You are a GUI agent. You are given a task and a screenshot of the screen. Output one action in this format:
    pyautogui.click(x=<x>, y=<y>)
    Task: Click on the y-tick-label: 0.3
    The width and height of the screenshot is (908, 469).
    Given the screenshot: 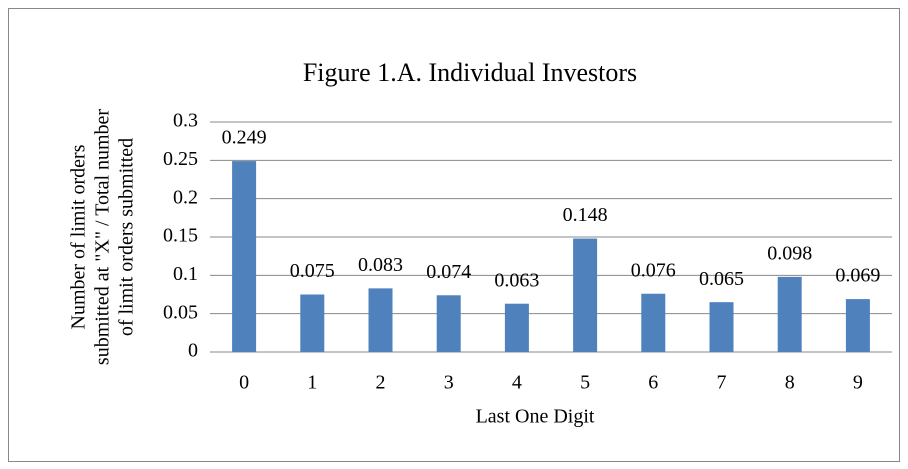 What is the action you would take?
    pyautogui.click(x=185, y=121)
    